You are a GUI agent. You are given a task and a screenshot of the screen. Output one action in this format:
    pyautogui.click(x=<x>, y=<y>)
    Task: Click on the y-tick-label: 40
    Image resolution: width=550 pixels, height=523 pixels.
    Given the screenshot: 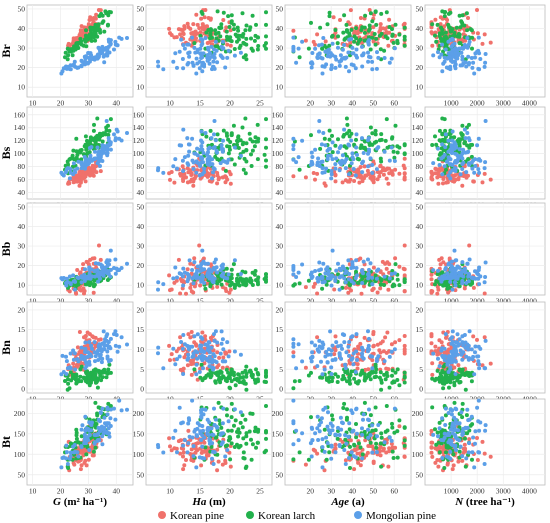 What is the action you would take?
    pyautogui.click(x=141, y=28)
    